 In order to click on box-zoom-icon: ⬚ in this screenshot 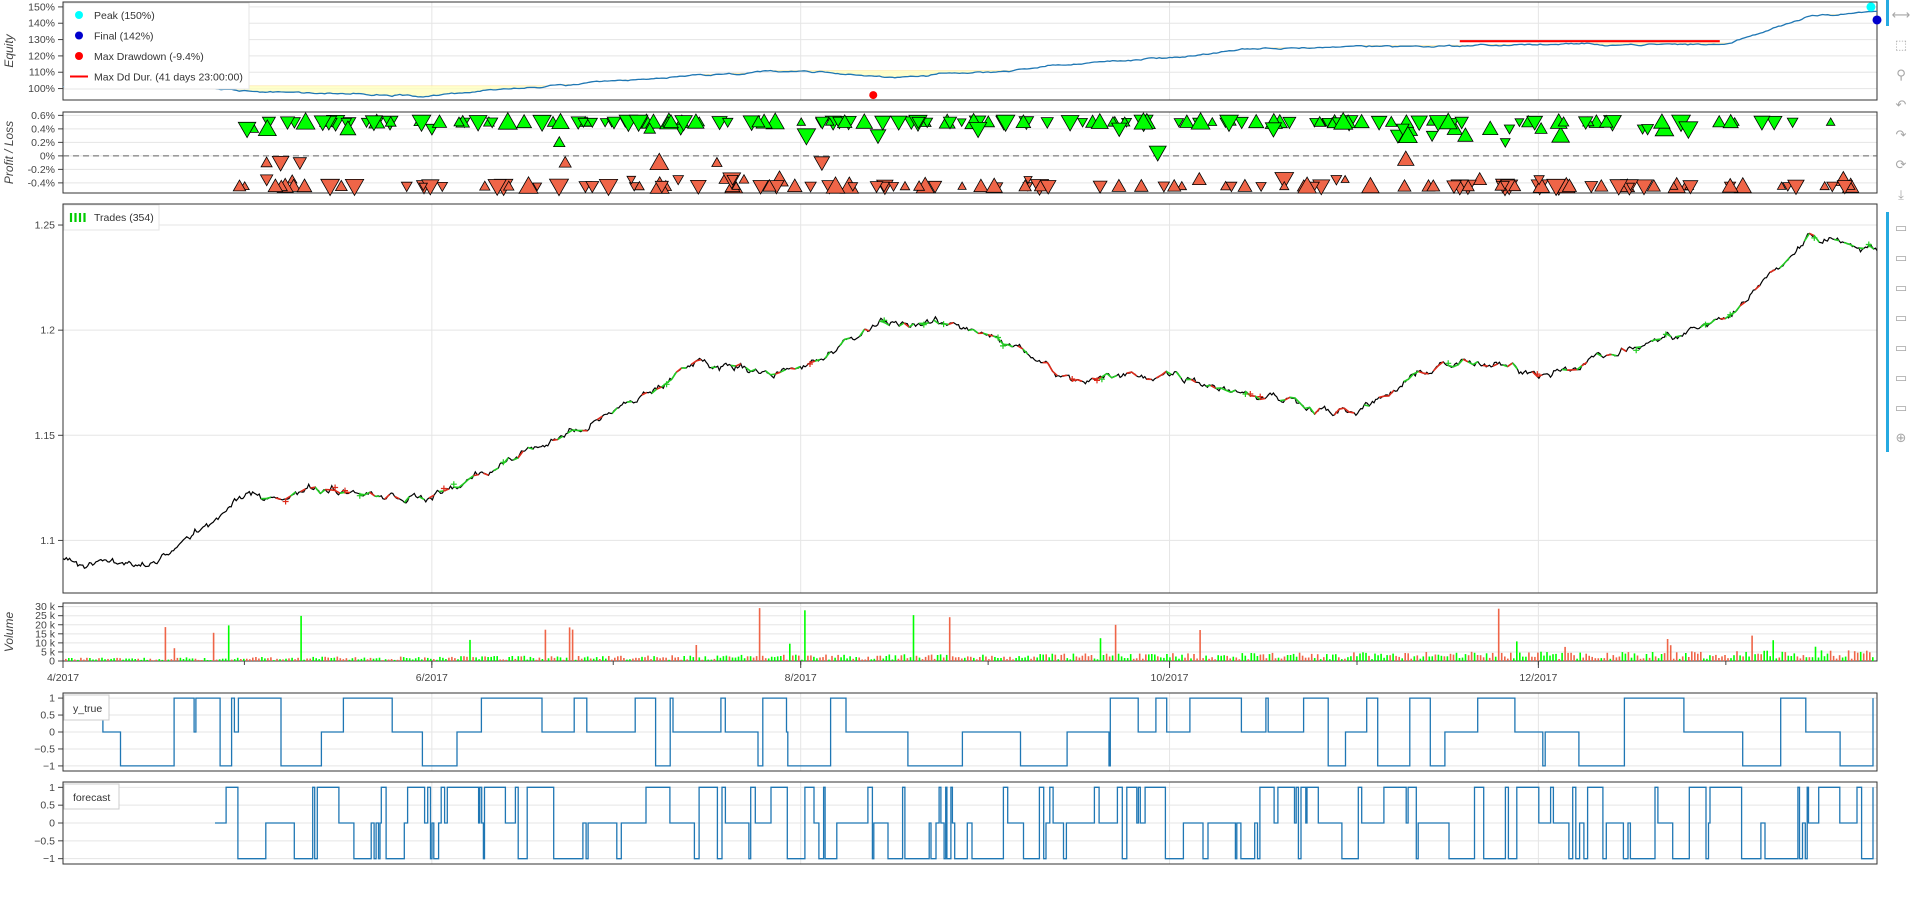, I will do `click(1901, 44)`.